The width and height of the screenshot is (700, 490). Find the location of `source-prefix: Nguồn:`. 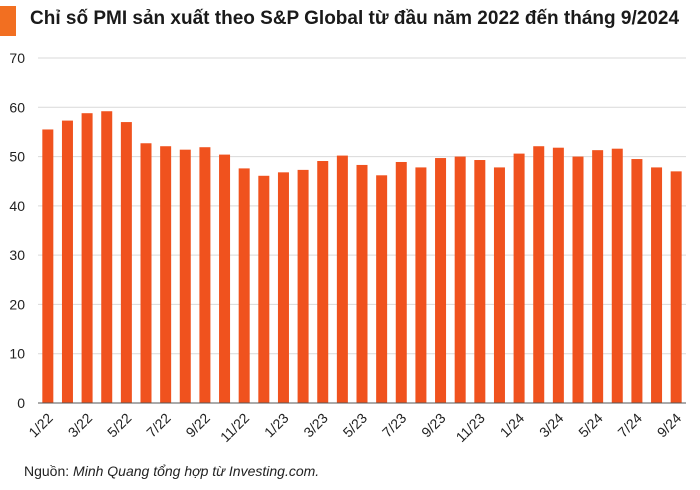

source-prefix: Nguồn: is located at coordinates (49, 471).